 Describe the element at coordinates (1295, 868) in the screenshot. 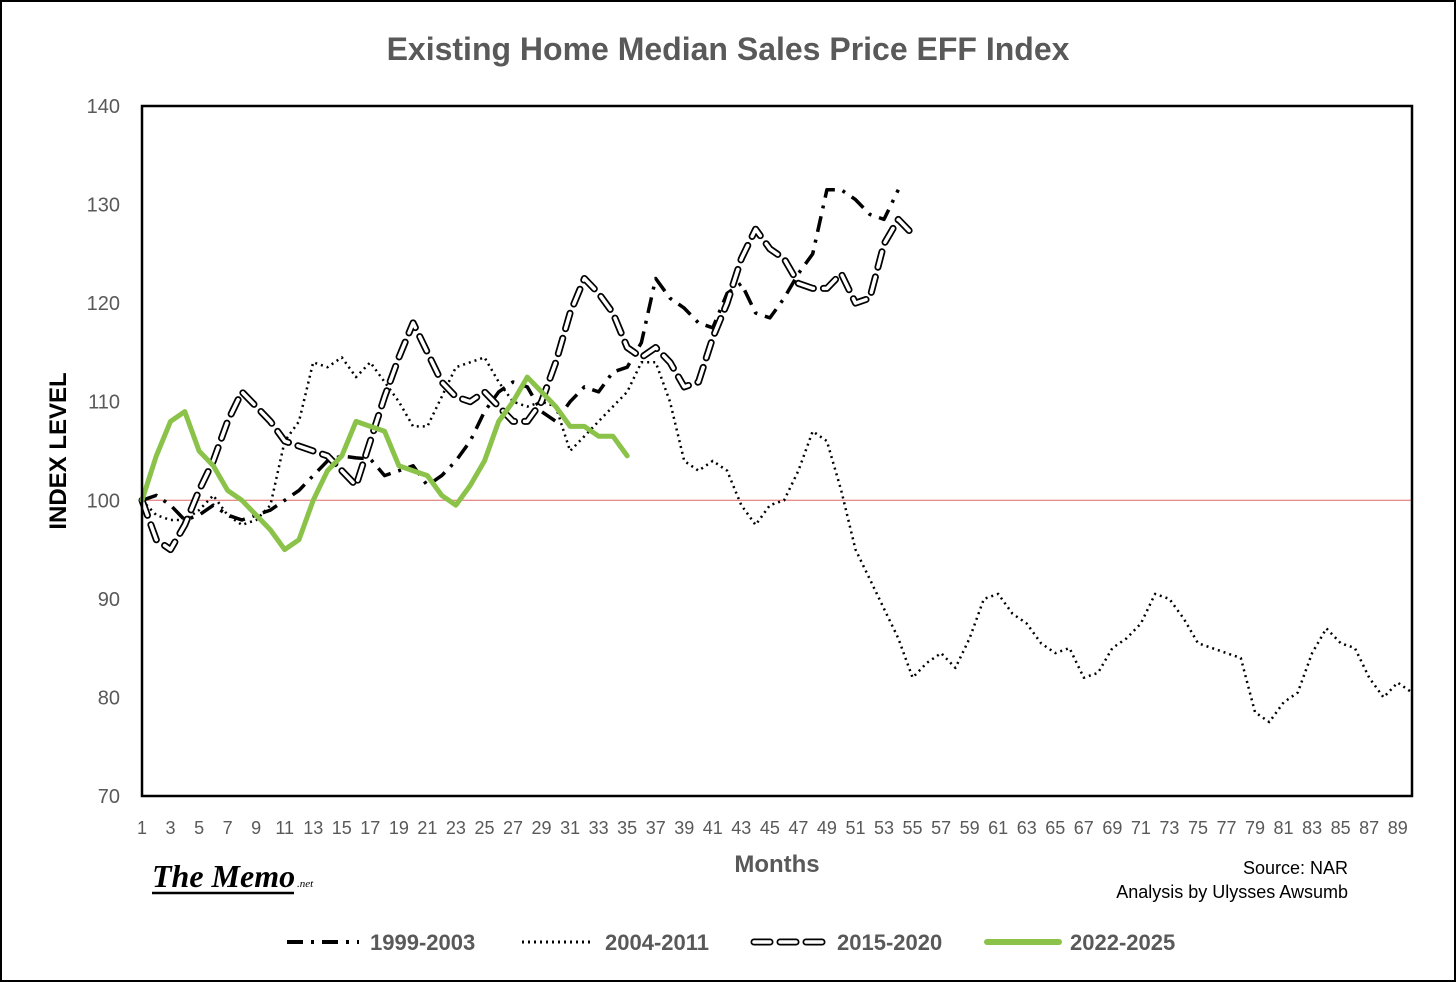

I see `source-line: Source: NAR` at that location.